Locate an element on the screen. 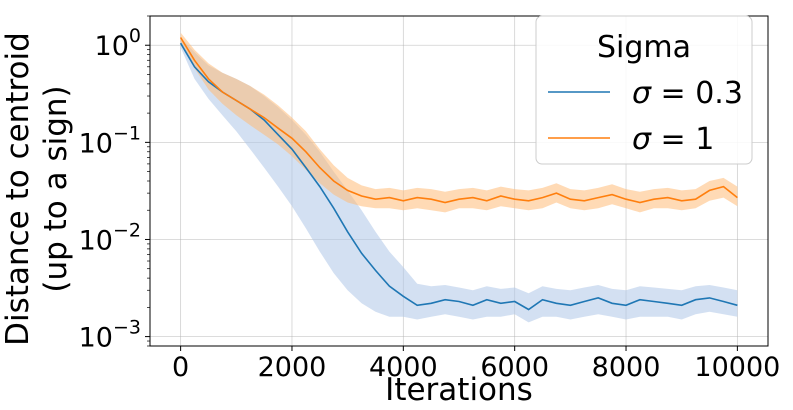  legend-box is located at coordinates (644, 90).